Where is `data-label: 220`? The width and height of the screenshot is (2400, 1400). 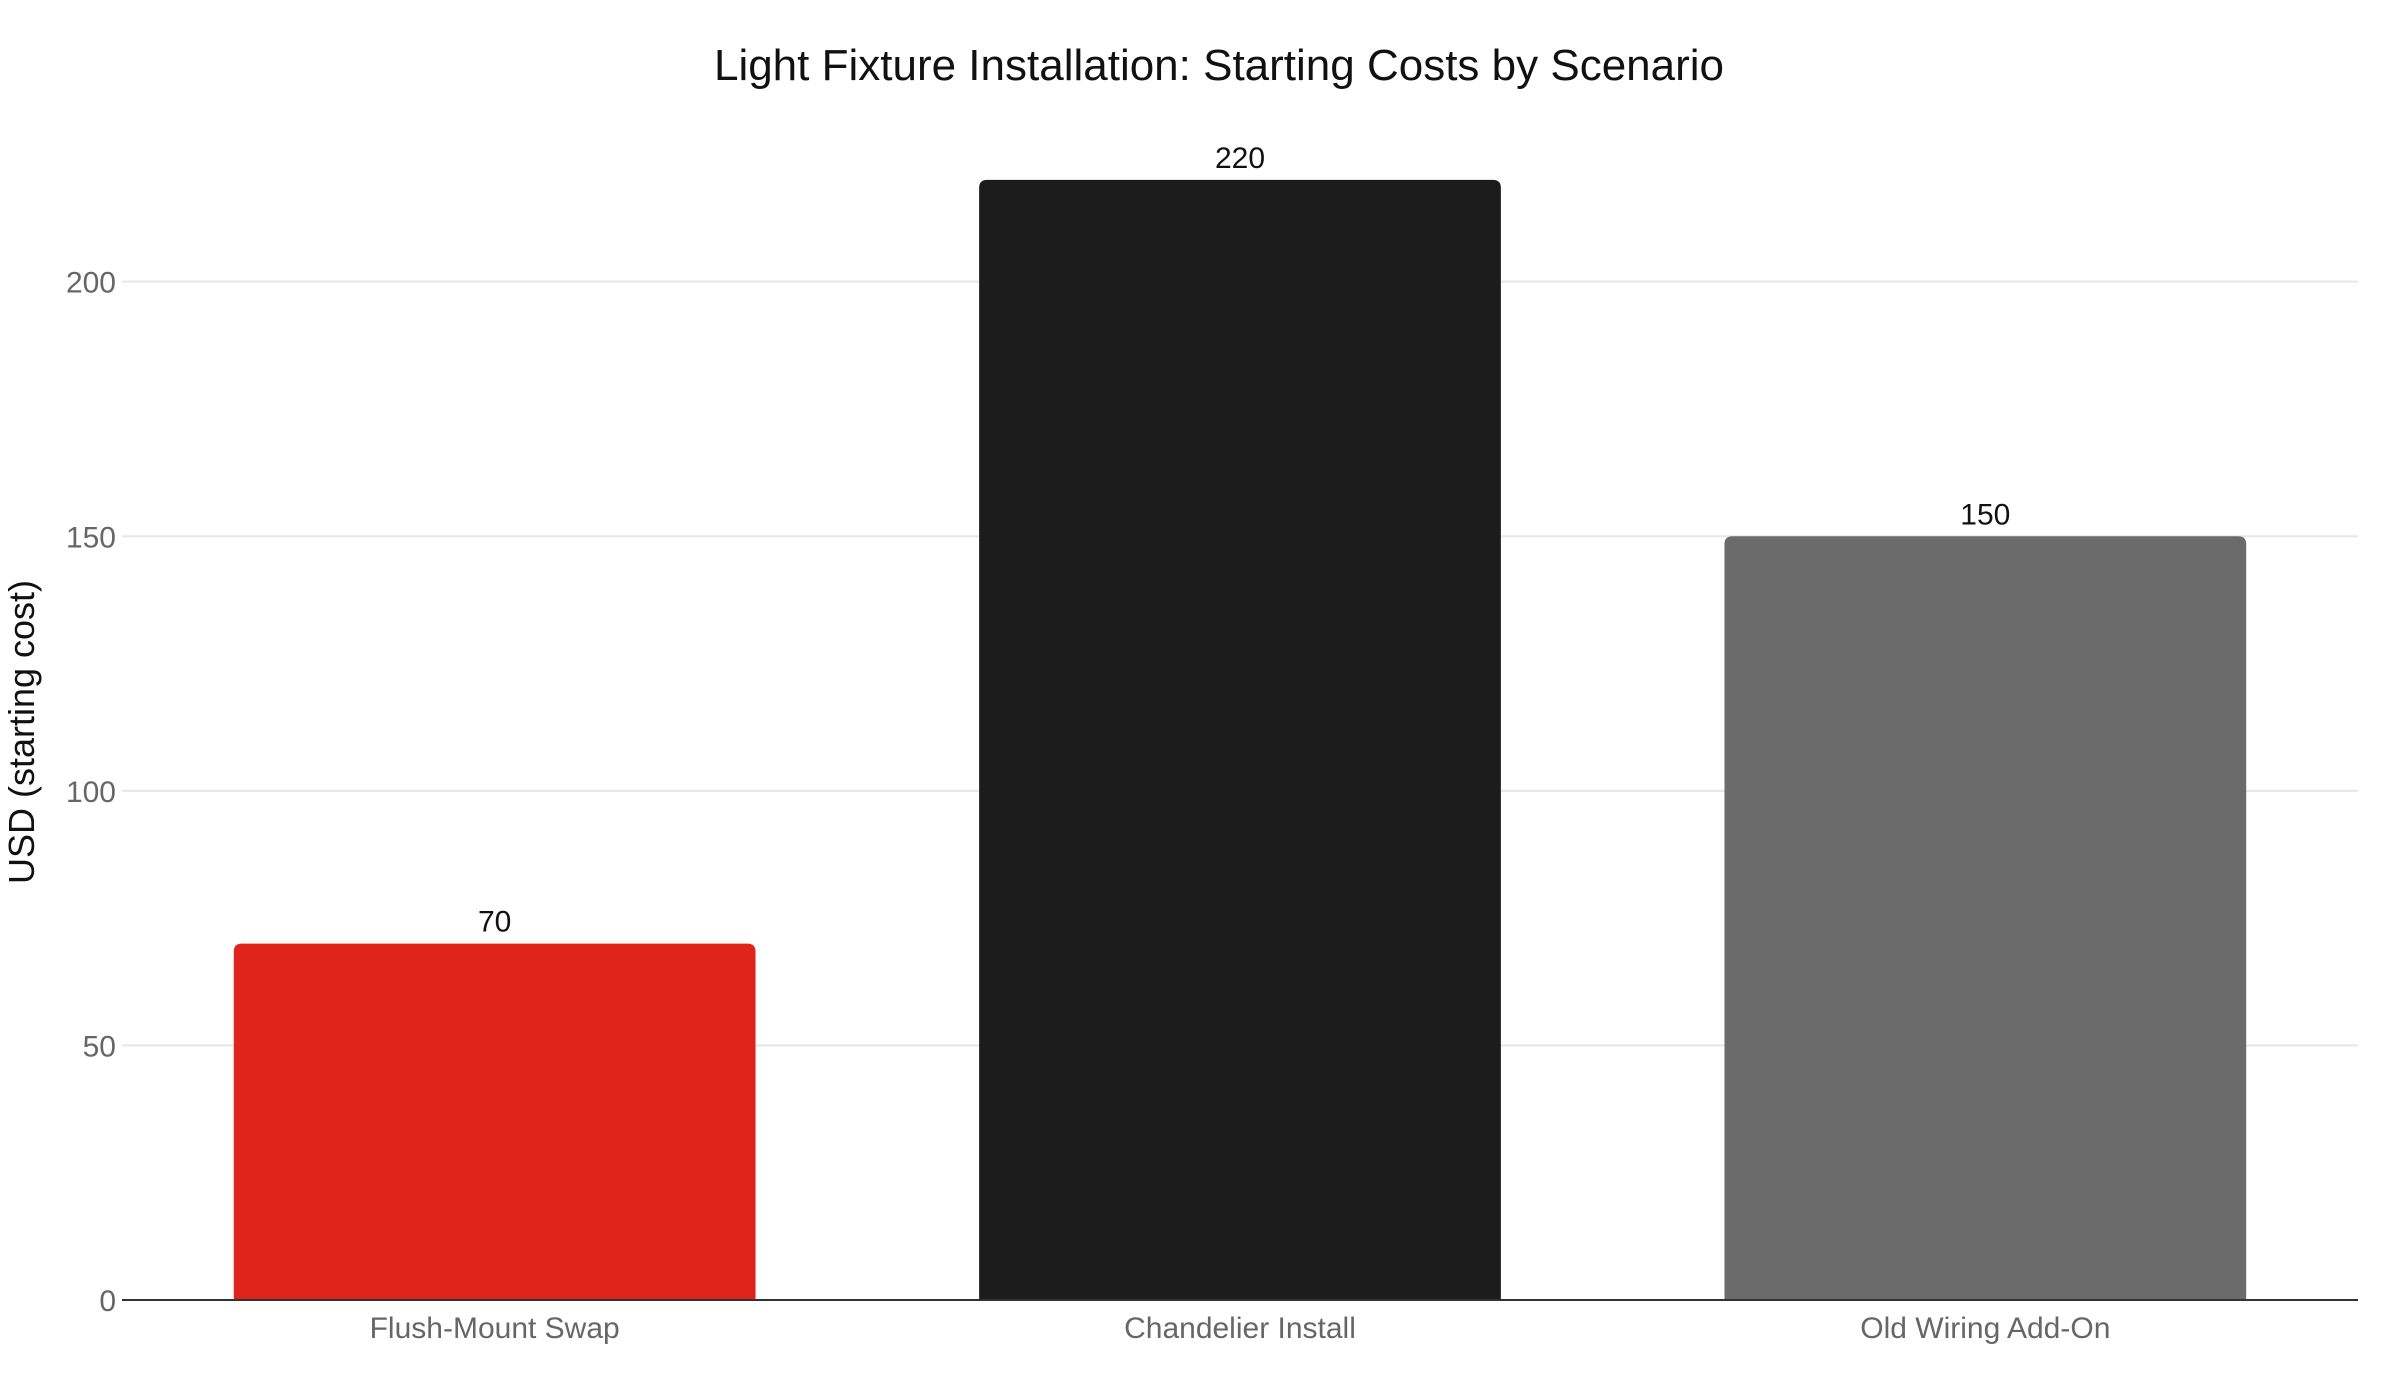 data-label: 220 is located at coordinates (1240, 158).